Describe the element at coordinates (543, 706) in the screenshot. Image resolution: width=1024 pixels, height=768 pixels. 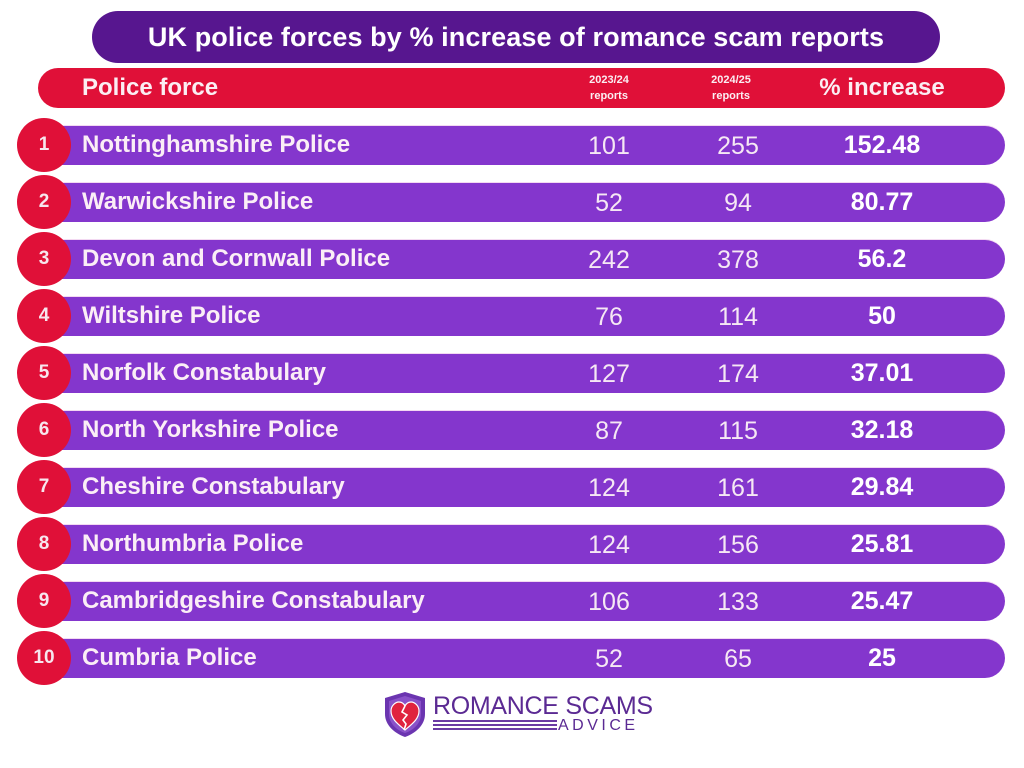
I see `brand-name: ROMANCE SCAMS` at that location.